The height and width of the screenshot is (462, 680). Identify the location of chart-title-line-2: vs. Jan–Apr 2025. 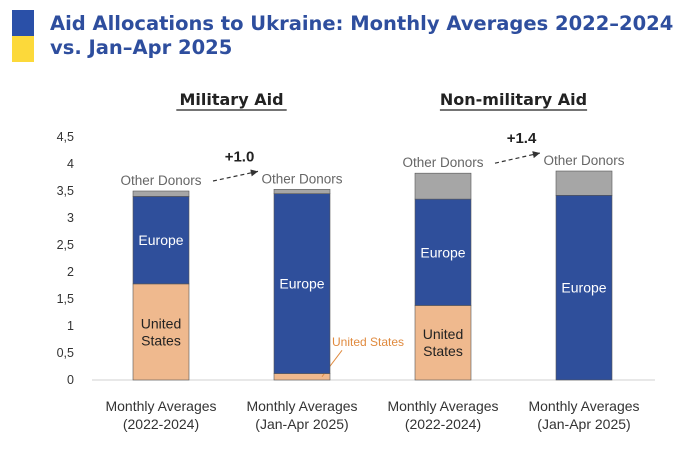
(141, 47).